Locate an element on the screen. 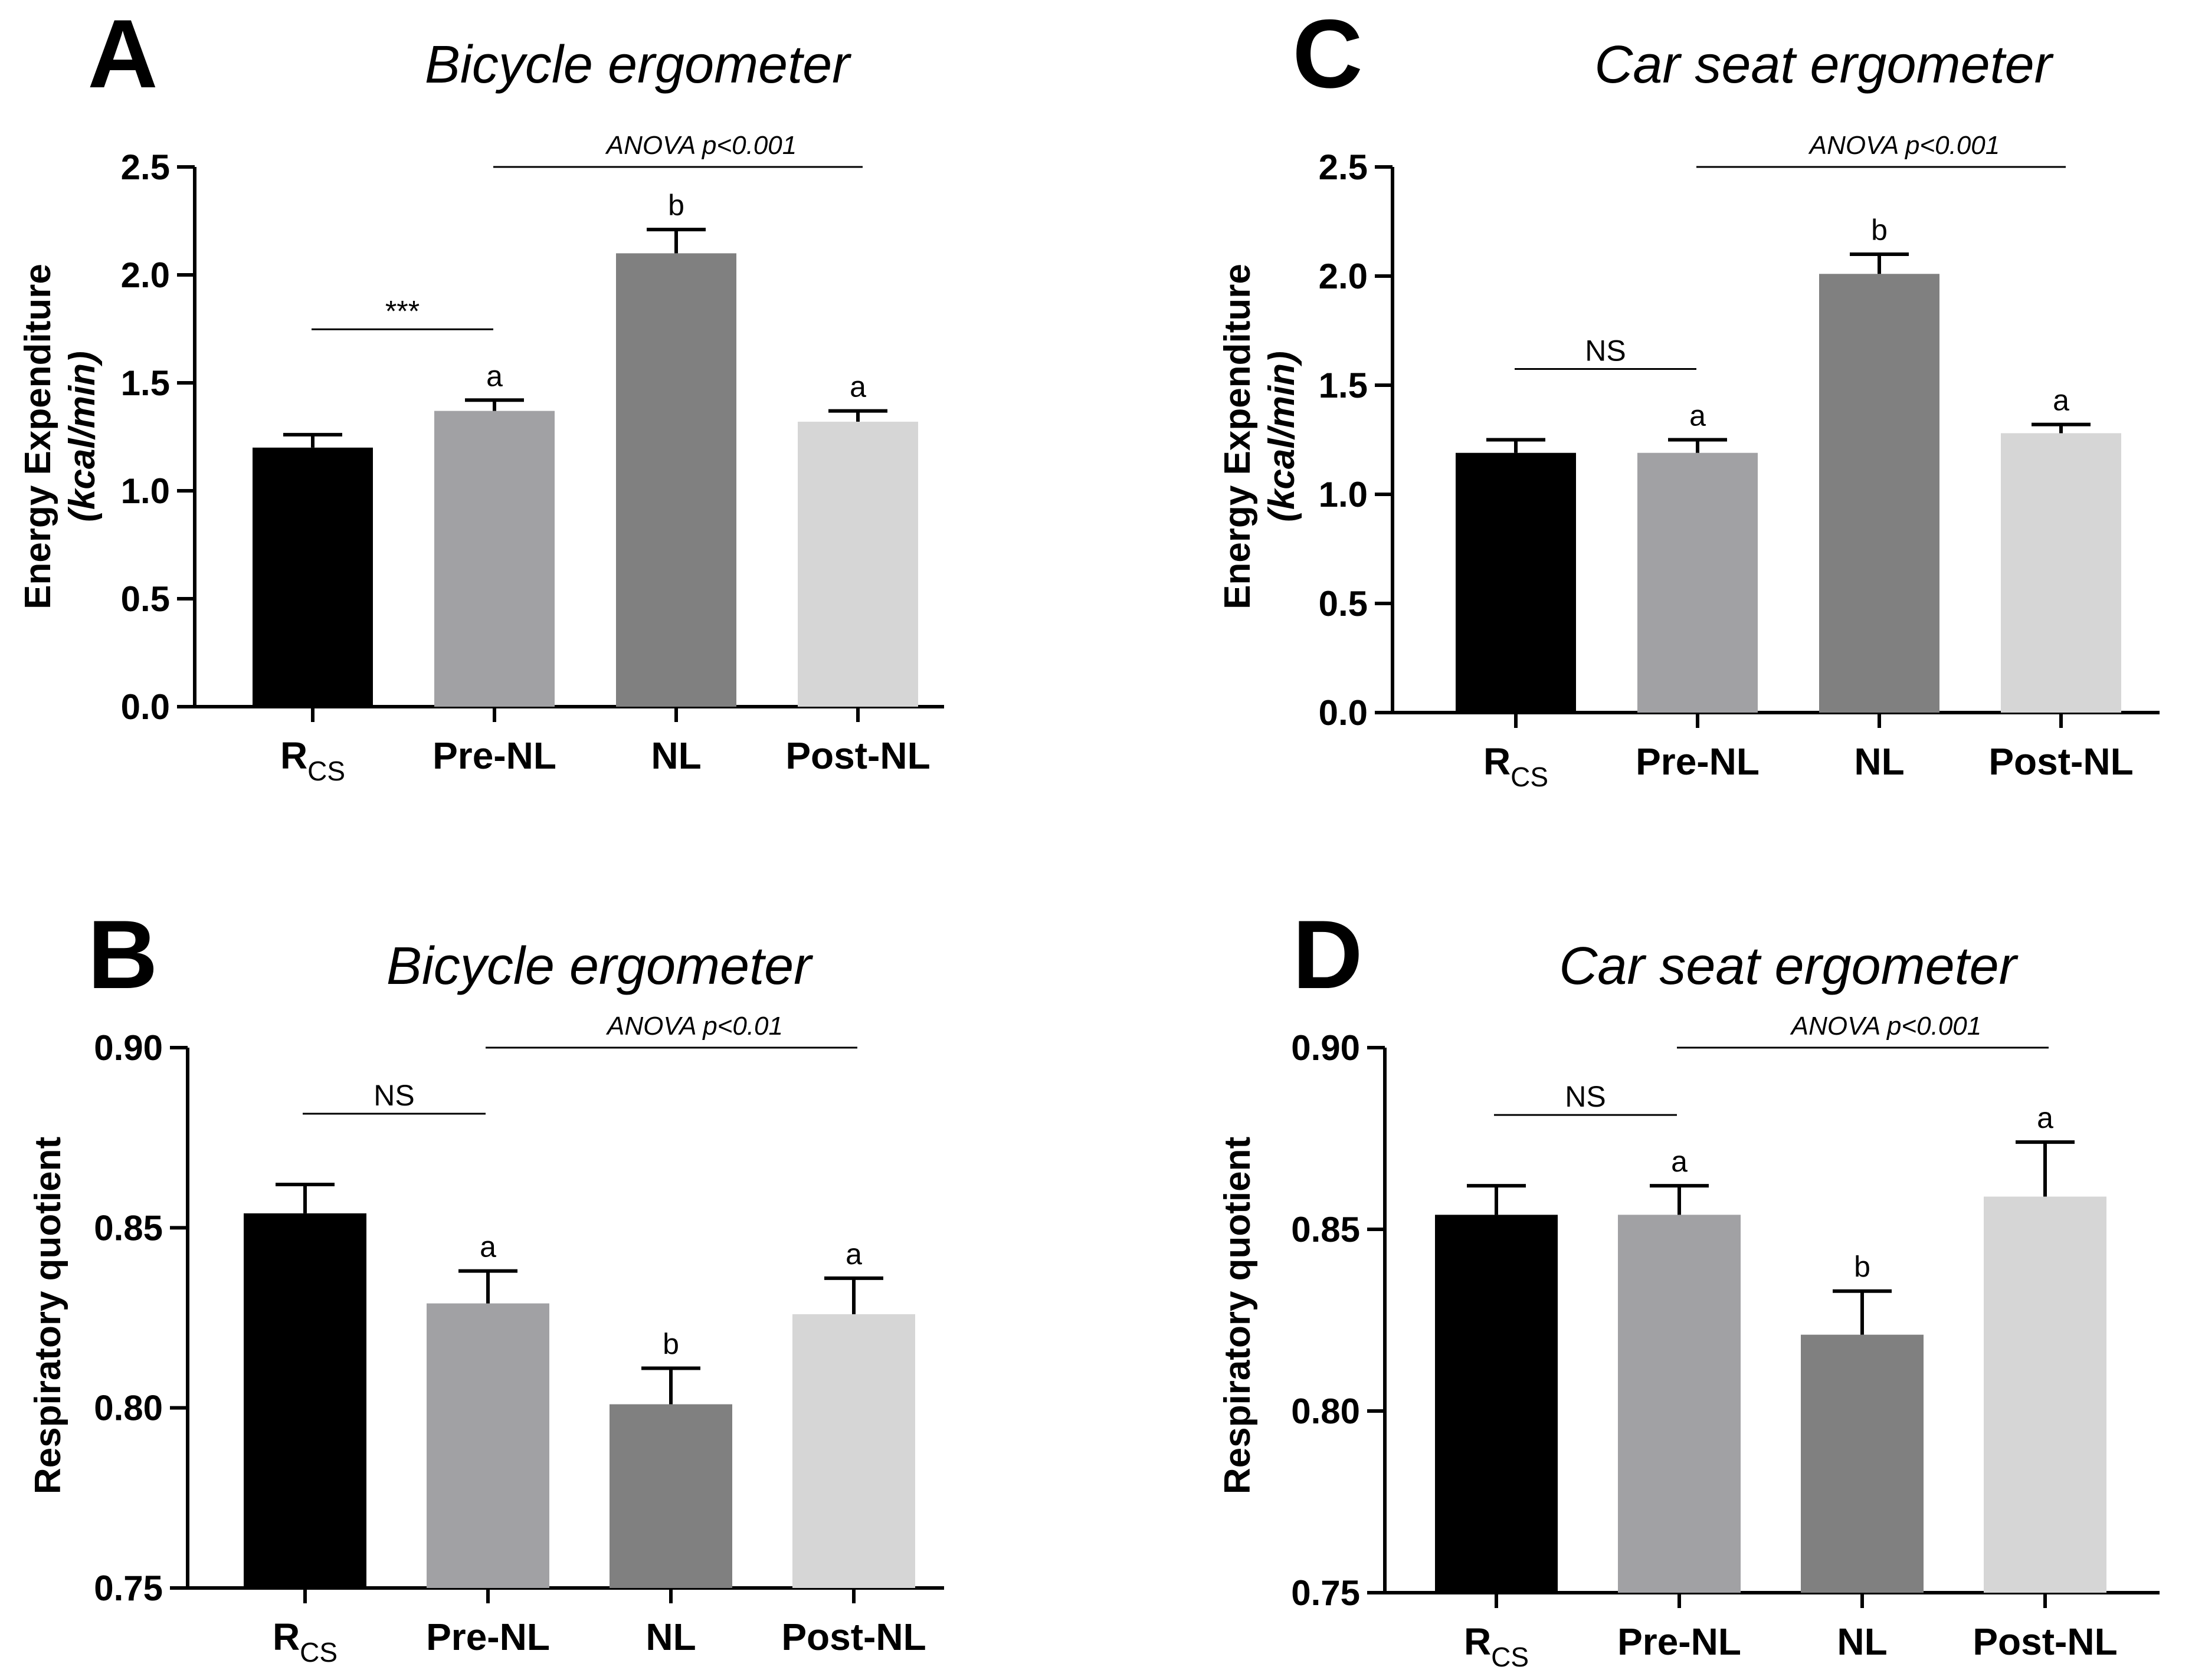 The height and width of the screenshot is (1680, 2205). panel-letter: A is located at coordinates (122, 54).